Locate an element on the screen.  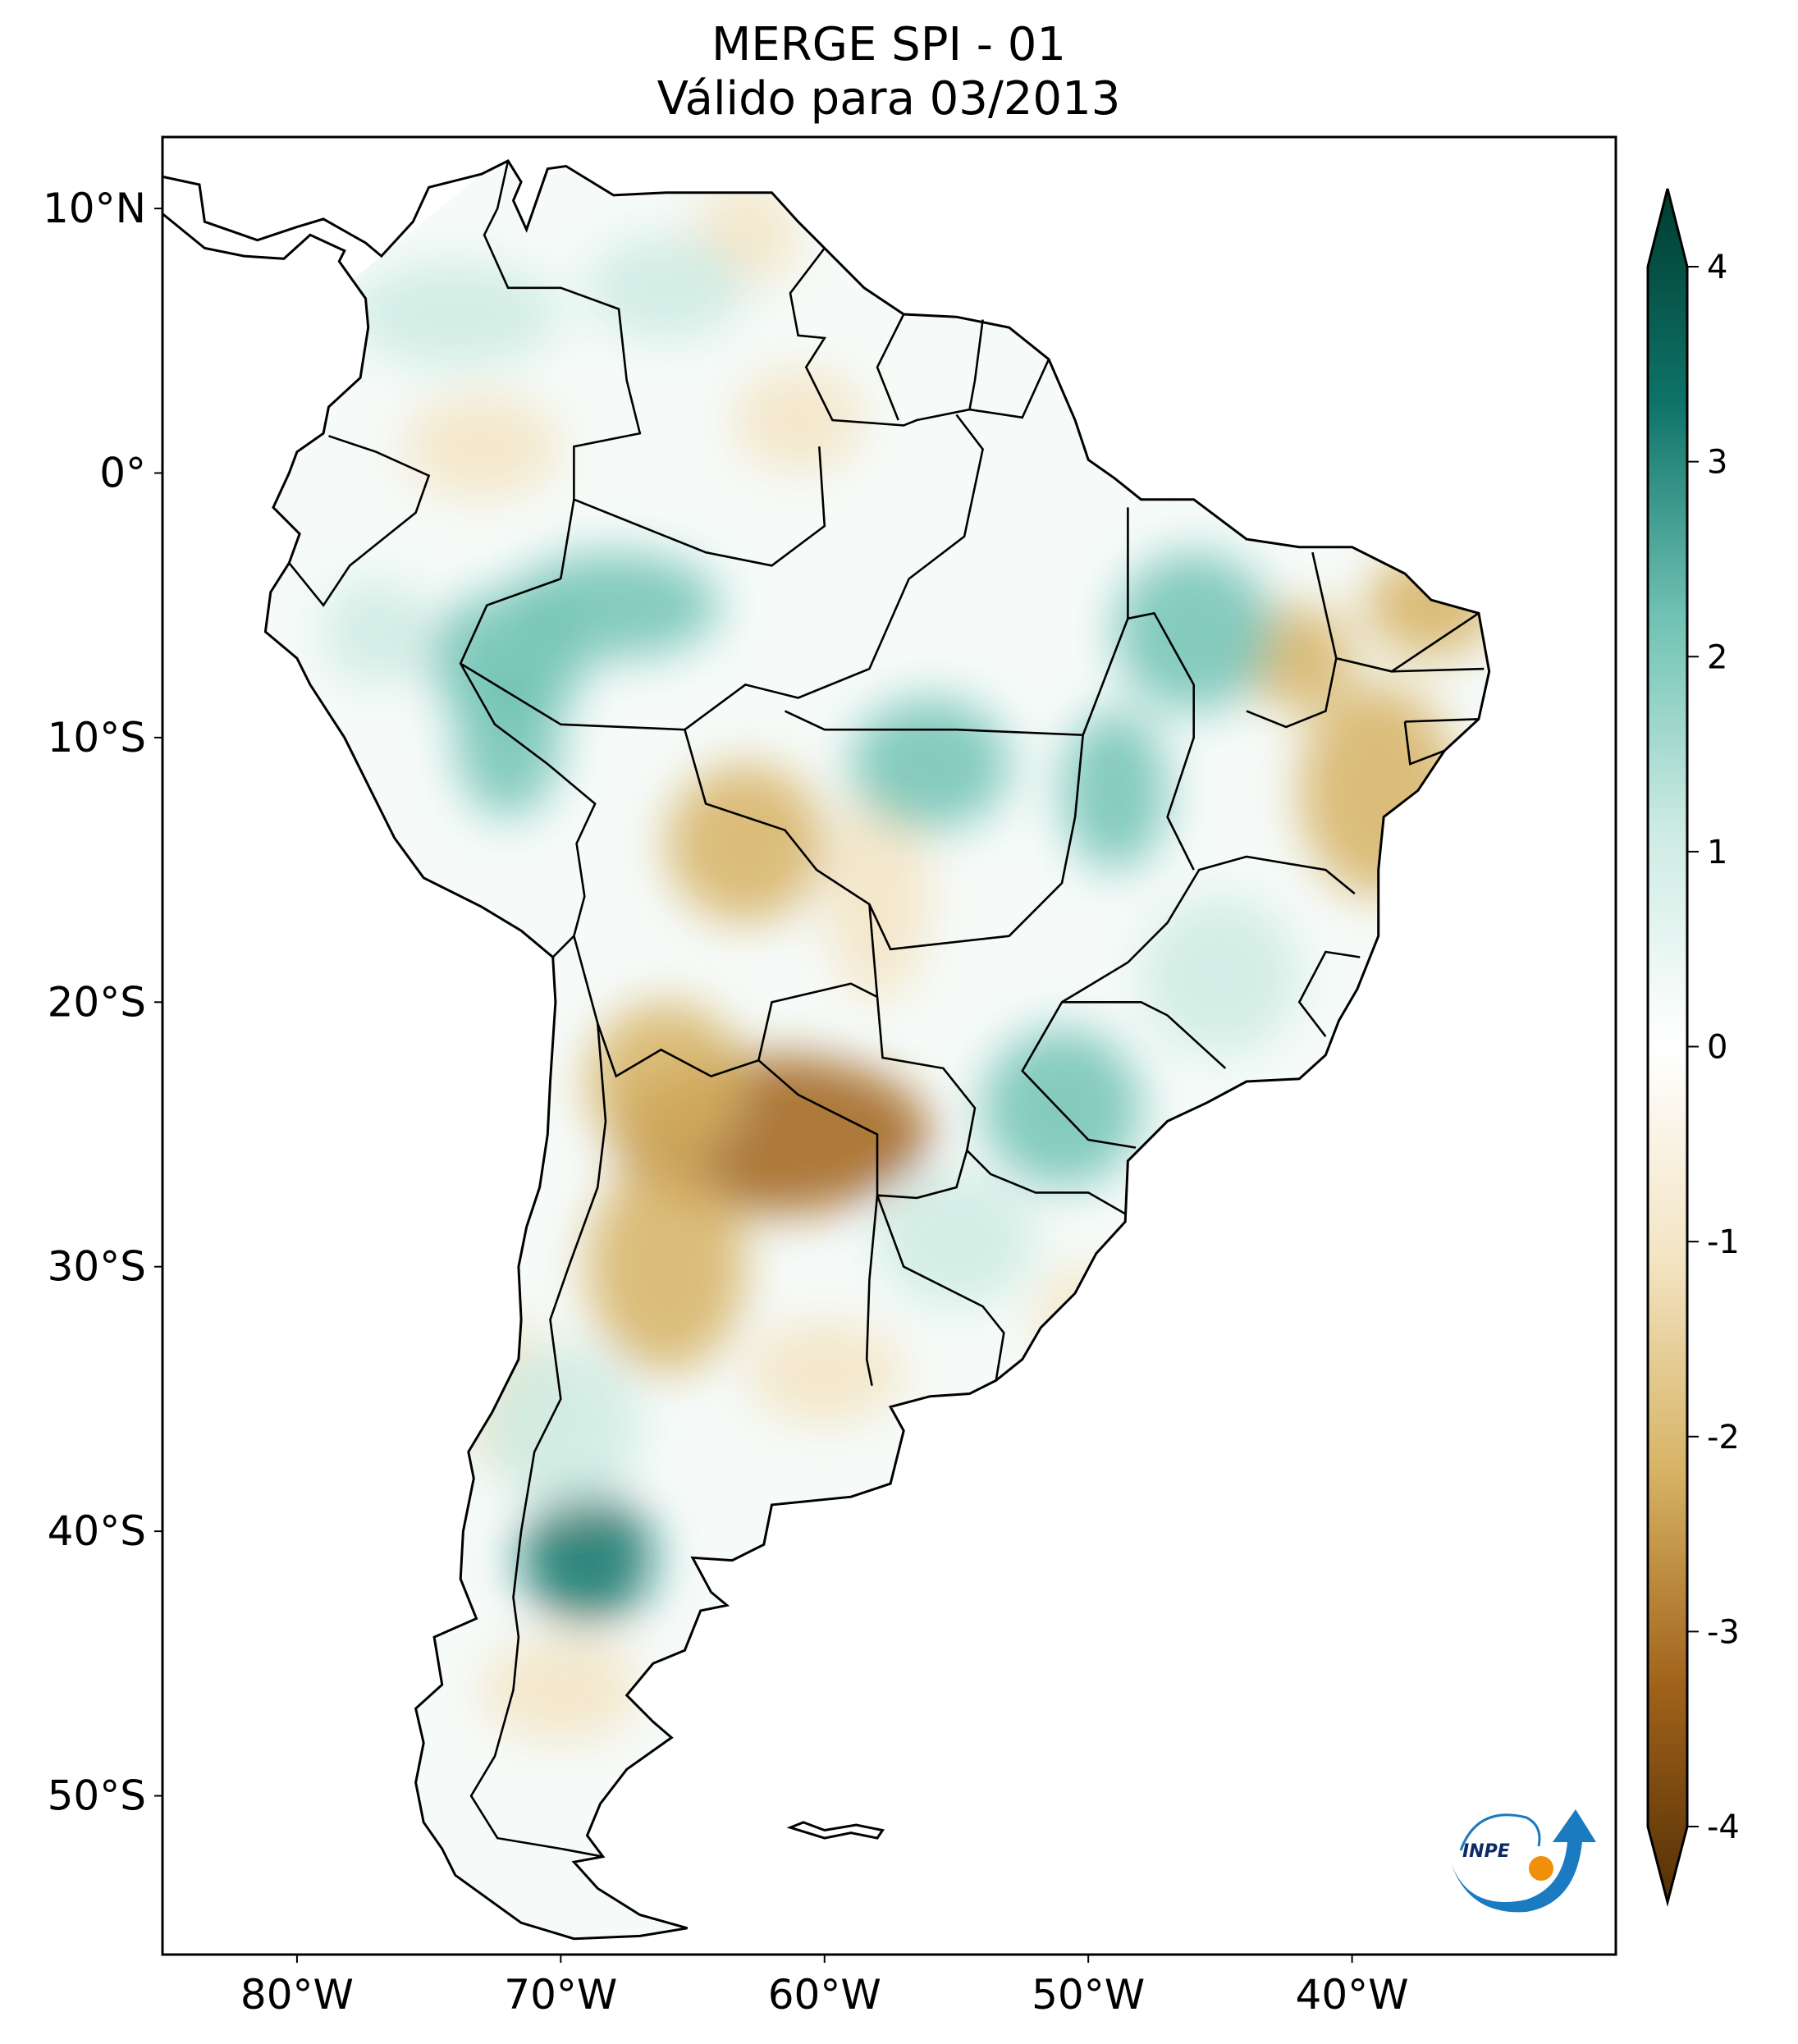
colorbar-tick-label: -2 is located at coordinates (1723, 1437).